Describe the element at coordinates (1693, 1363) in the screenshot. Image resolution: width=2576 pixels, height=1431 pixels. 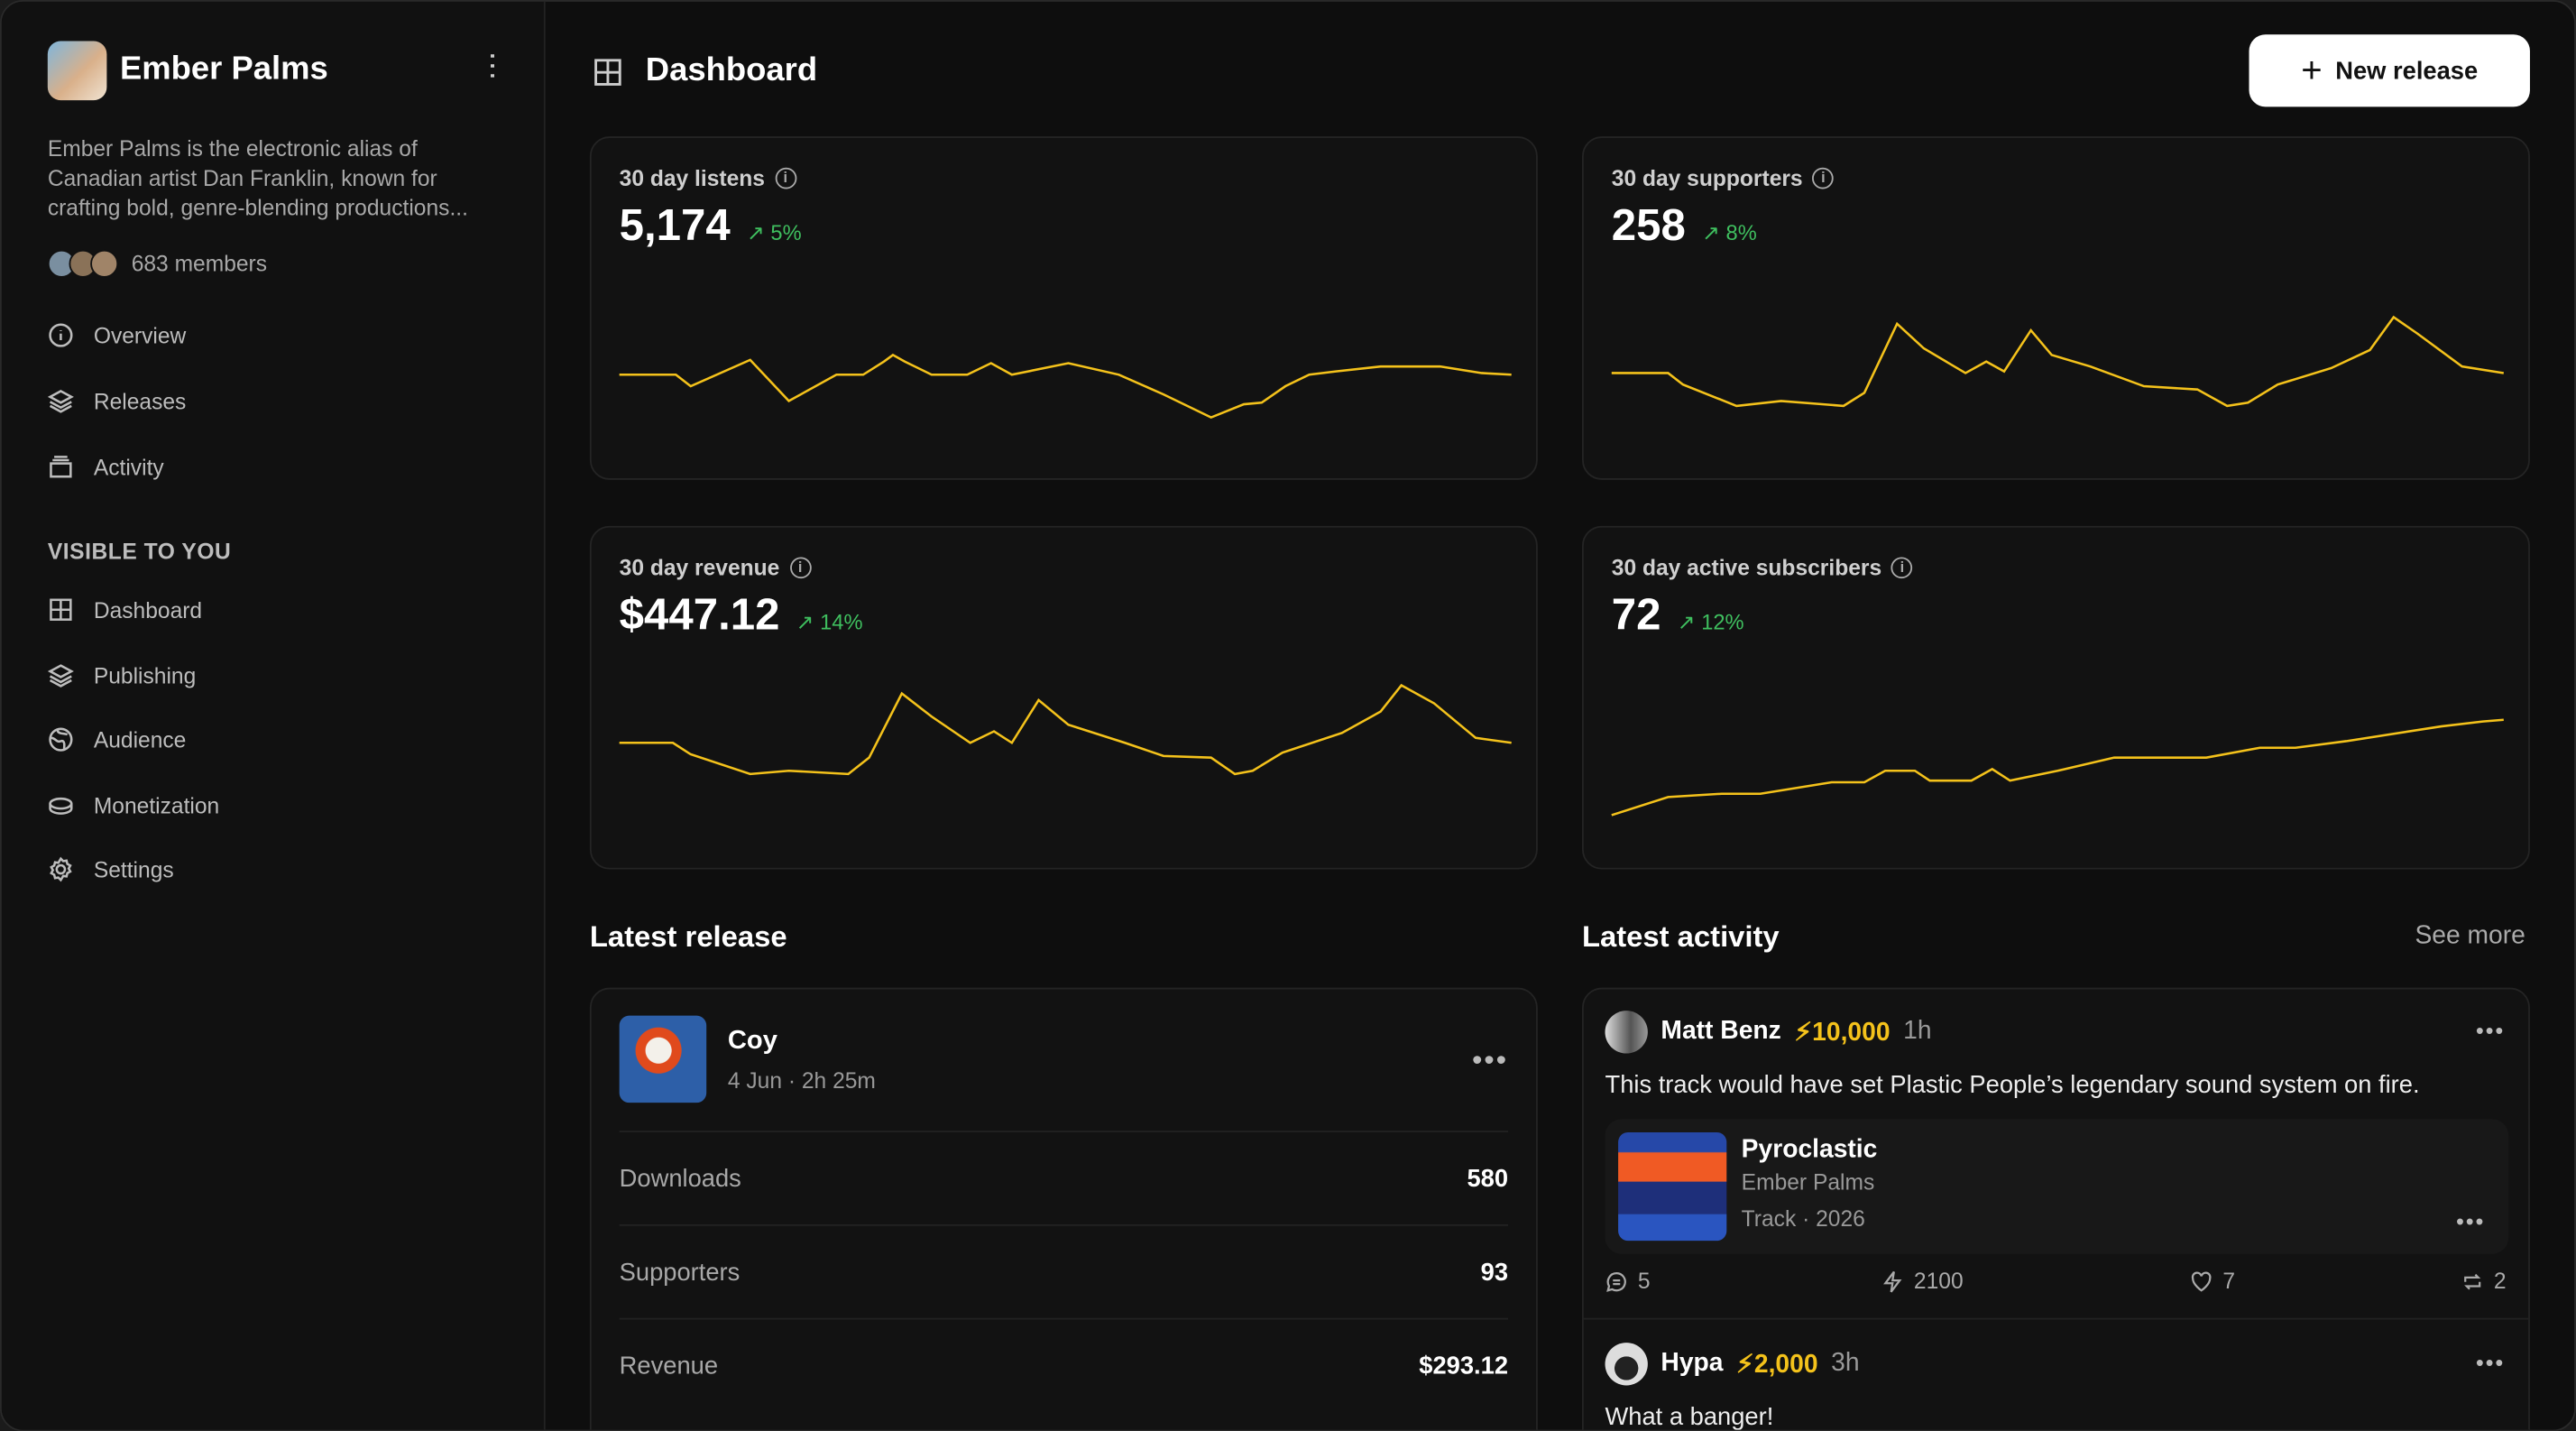
I see `user-name: Hypa` at that location.